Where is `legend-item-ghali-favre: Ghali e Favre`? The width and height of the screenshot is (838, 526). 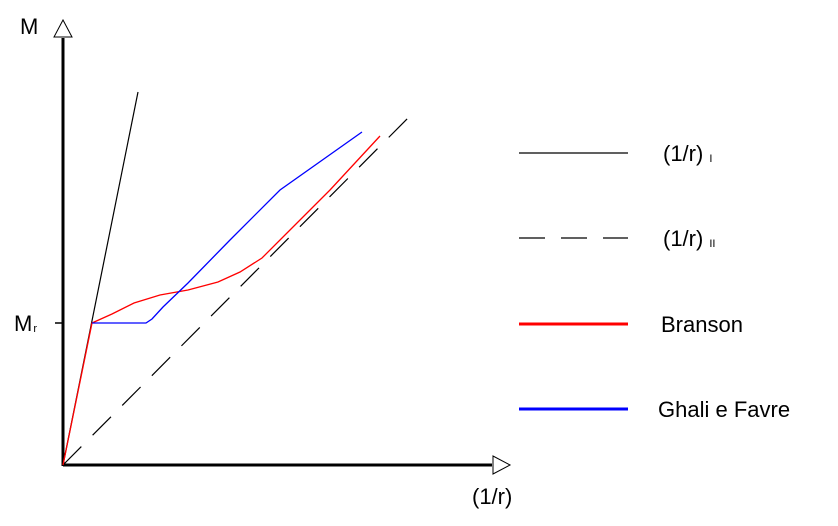
legend-item-ghali-favre: Ghali e Favre is located at coordinates (654, 409).